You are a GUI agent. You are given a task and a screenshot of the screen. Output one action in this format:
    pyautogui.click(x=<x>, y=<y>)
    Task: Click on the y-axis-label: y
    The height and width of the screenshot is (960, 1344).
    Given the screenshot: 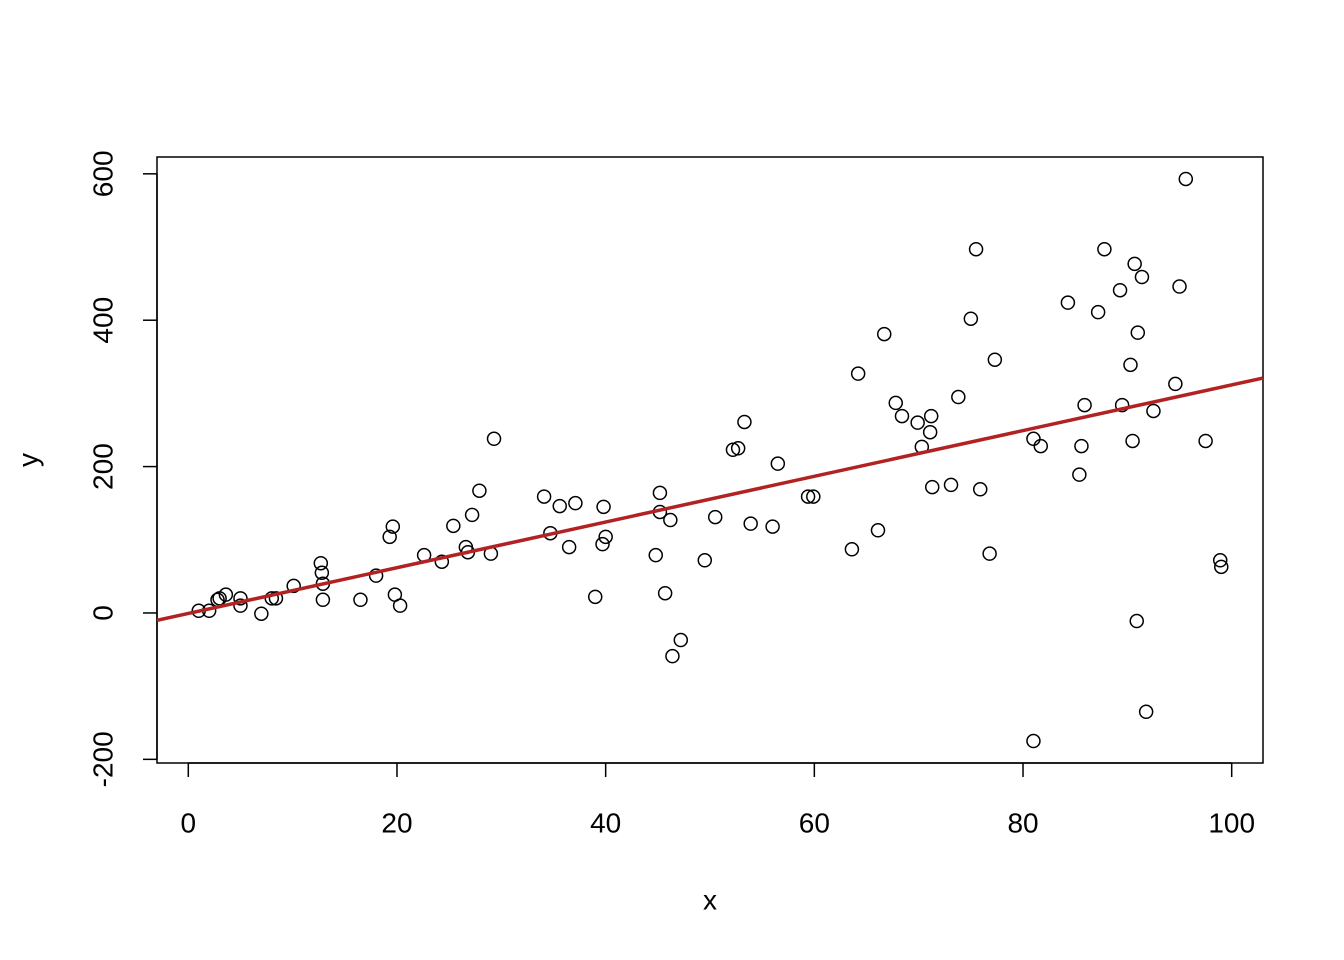 What is the action you would take?
    pyautogui.click(x=27, y=460)
    